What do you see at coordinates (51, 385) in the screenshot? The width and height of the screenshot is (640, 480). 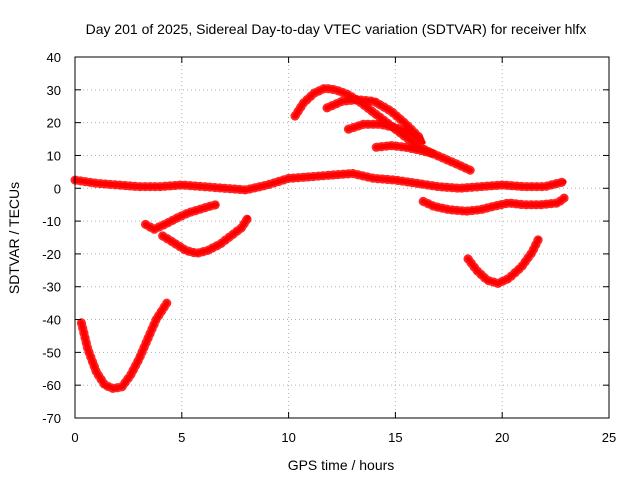 I see `y-tick-label: -60` at bounding box center [51, 385].